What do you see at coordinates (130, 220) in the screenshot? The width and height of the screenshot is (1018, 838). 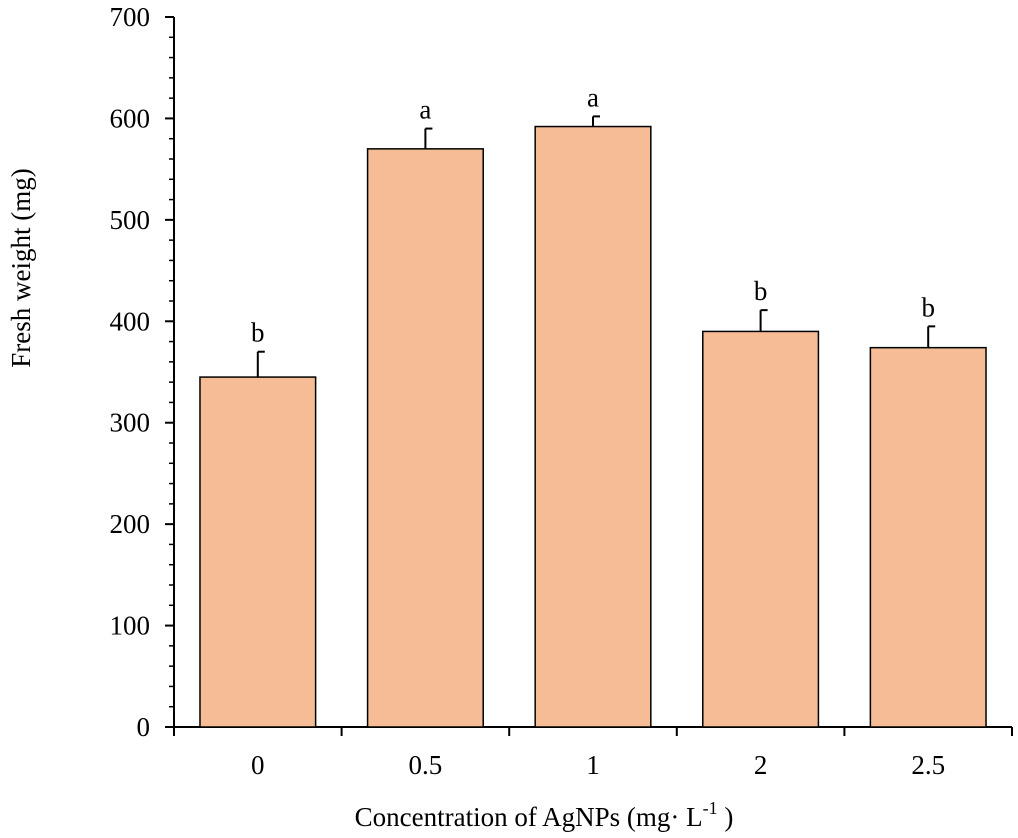 I see `y-tick-label: 500` at bounding box center [130, 220].